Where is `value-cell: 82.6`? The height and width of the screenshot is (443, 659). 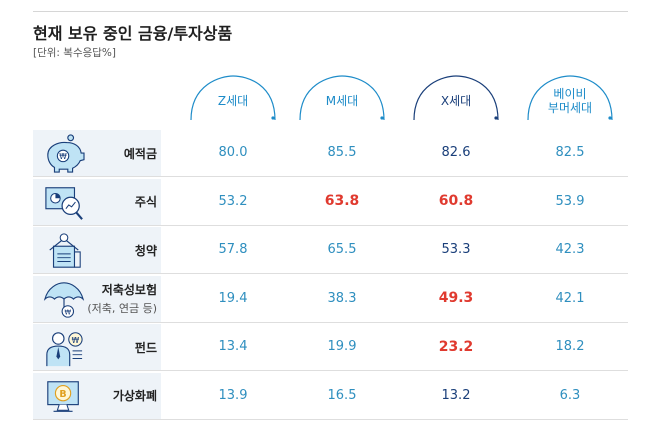
value-cell: 82.6 is located at coordinates (456, 152).